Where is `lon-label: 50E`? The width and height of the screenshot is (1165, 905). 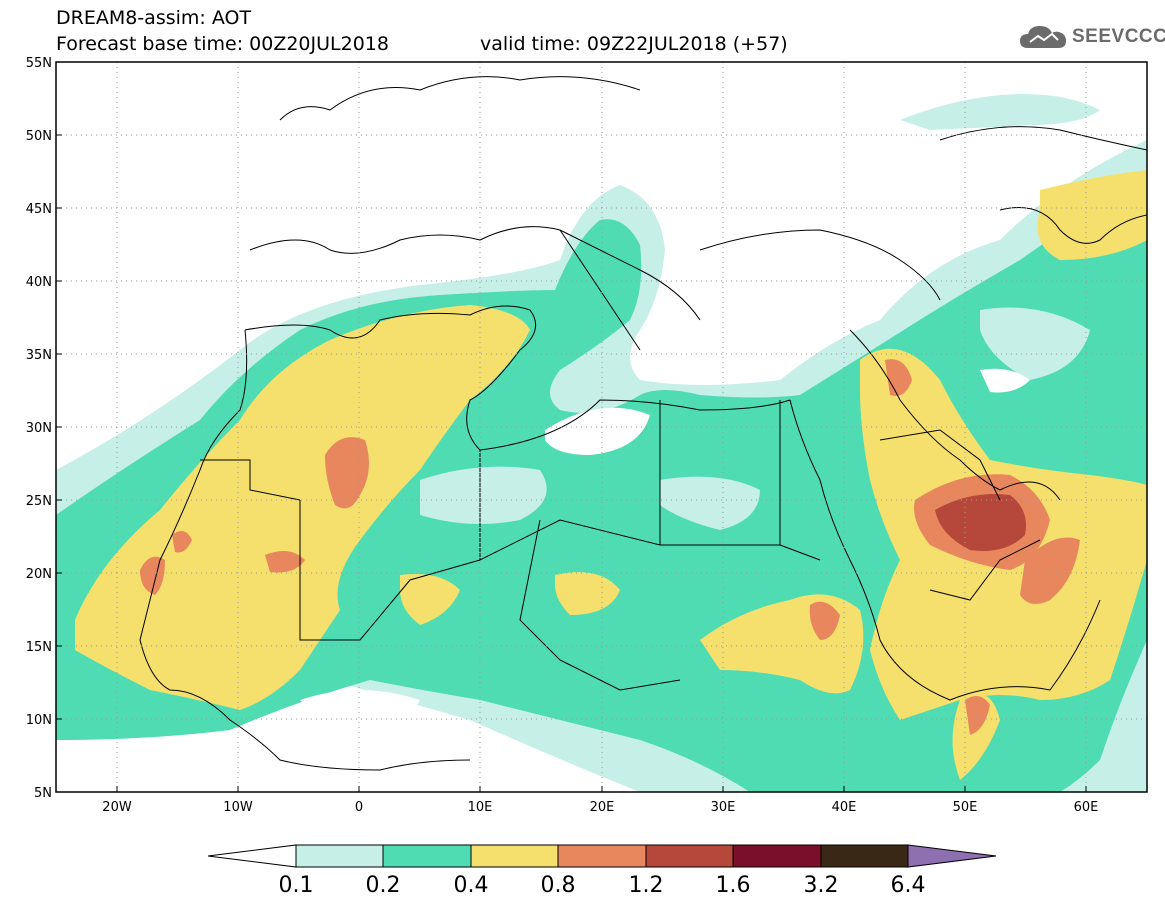 lon-label: 50E is located at coordinates (965, 807).